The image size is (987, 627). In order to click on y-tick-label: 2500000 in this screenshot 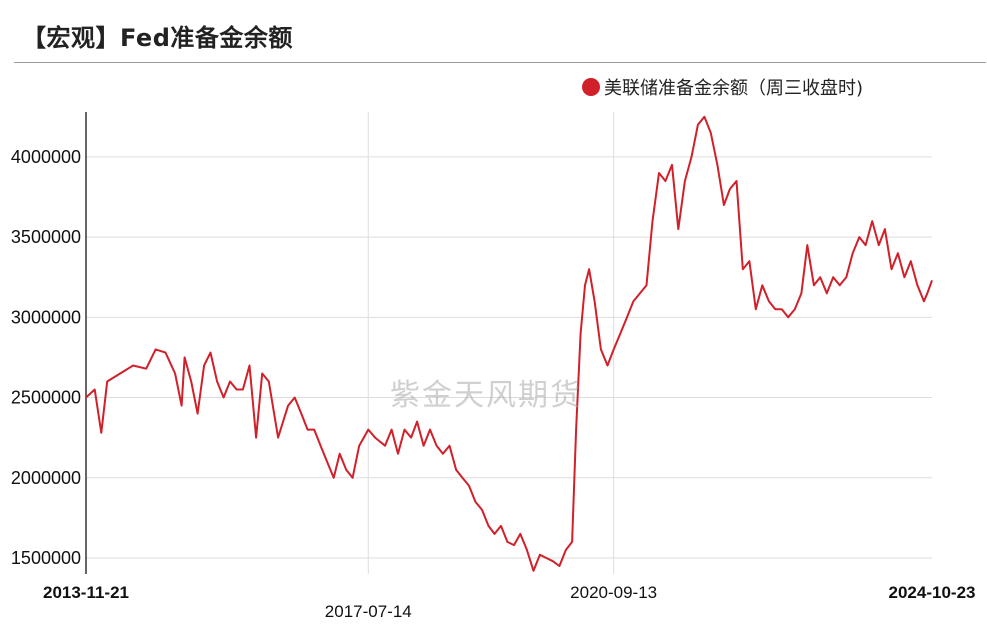, I will do `click(46, 398)`.